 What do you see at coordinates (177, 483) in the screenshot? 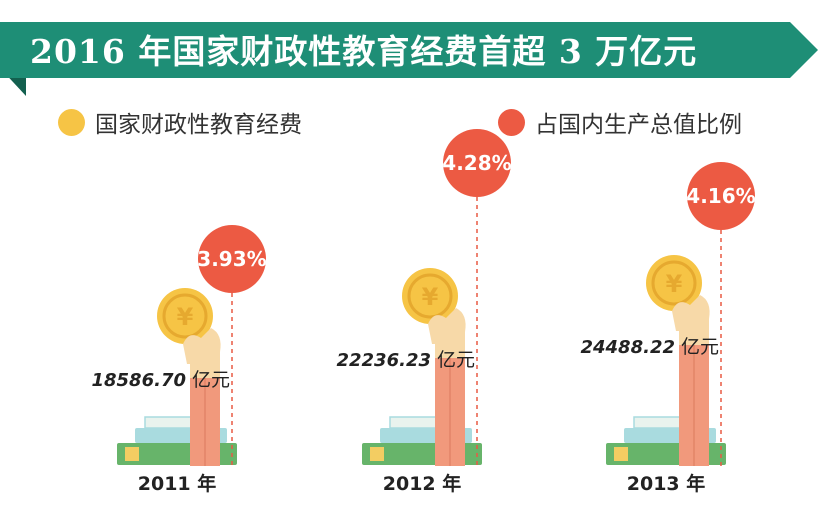
I see `year-label: 2011 年` at bounding box center [177, 483].